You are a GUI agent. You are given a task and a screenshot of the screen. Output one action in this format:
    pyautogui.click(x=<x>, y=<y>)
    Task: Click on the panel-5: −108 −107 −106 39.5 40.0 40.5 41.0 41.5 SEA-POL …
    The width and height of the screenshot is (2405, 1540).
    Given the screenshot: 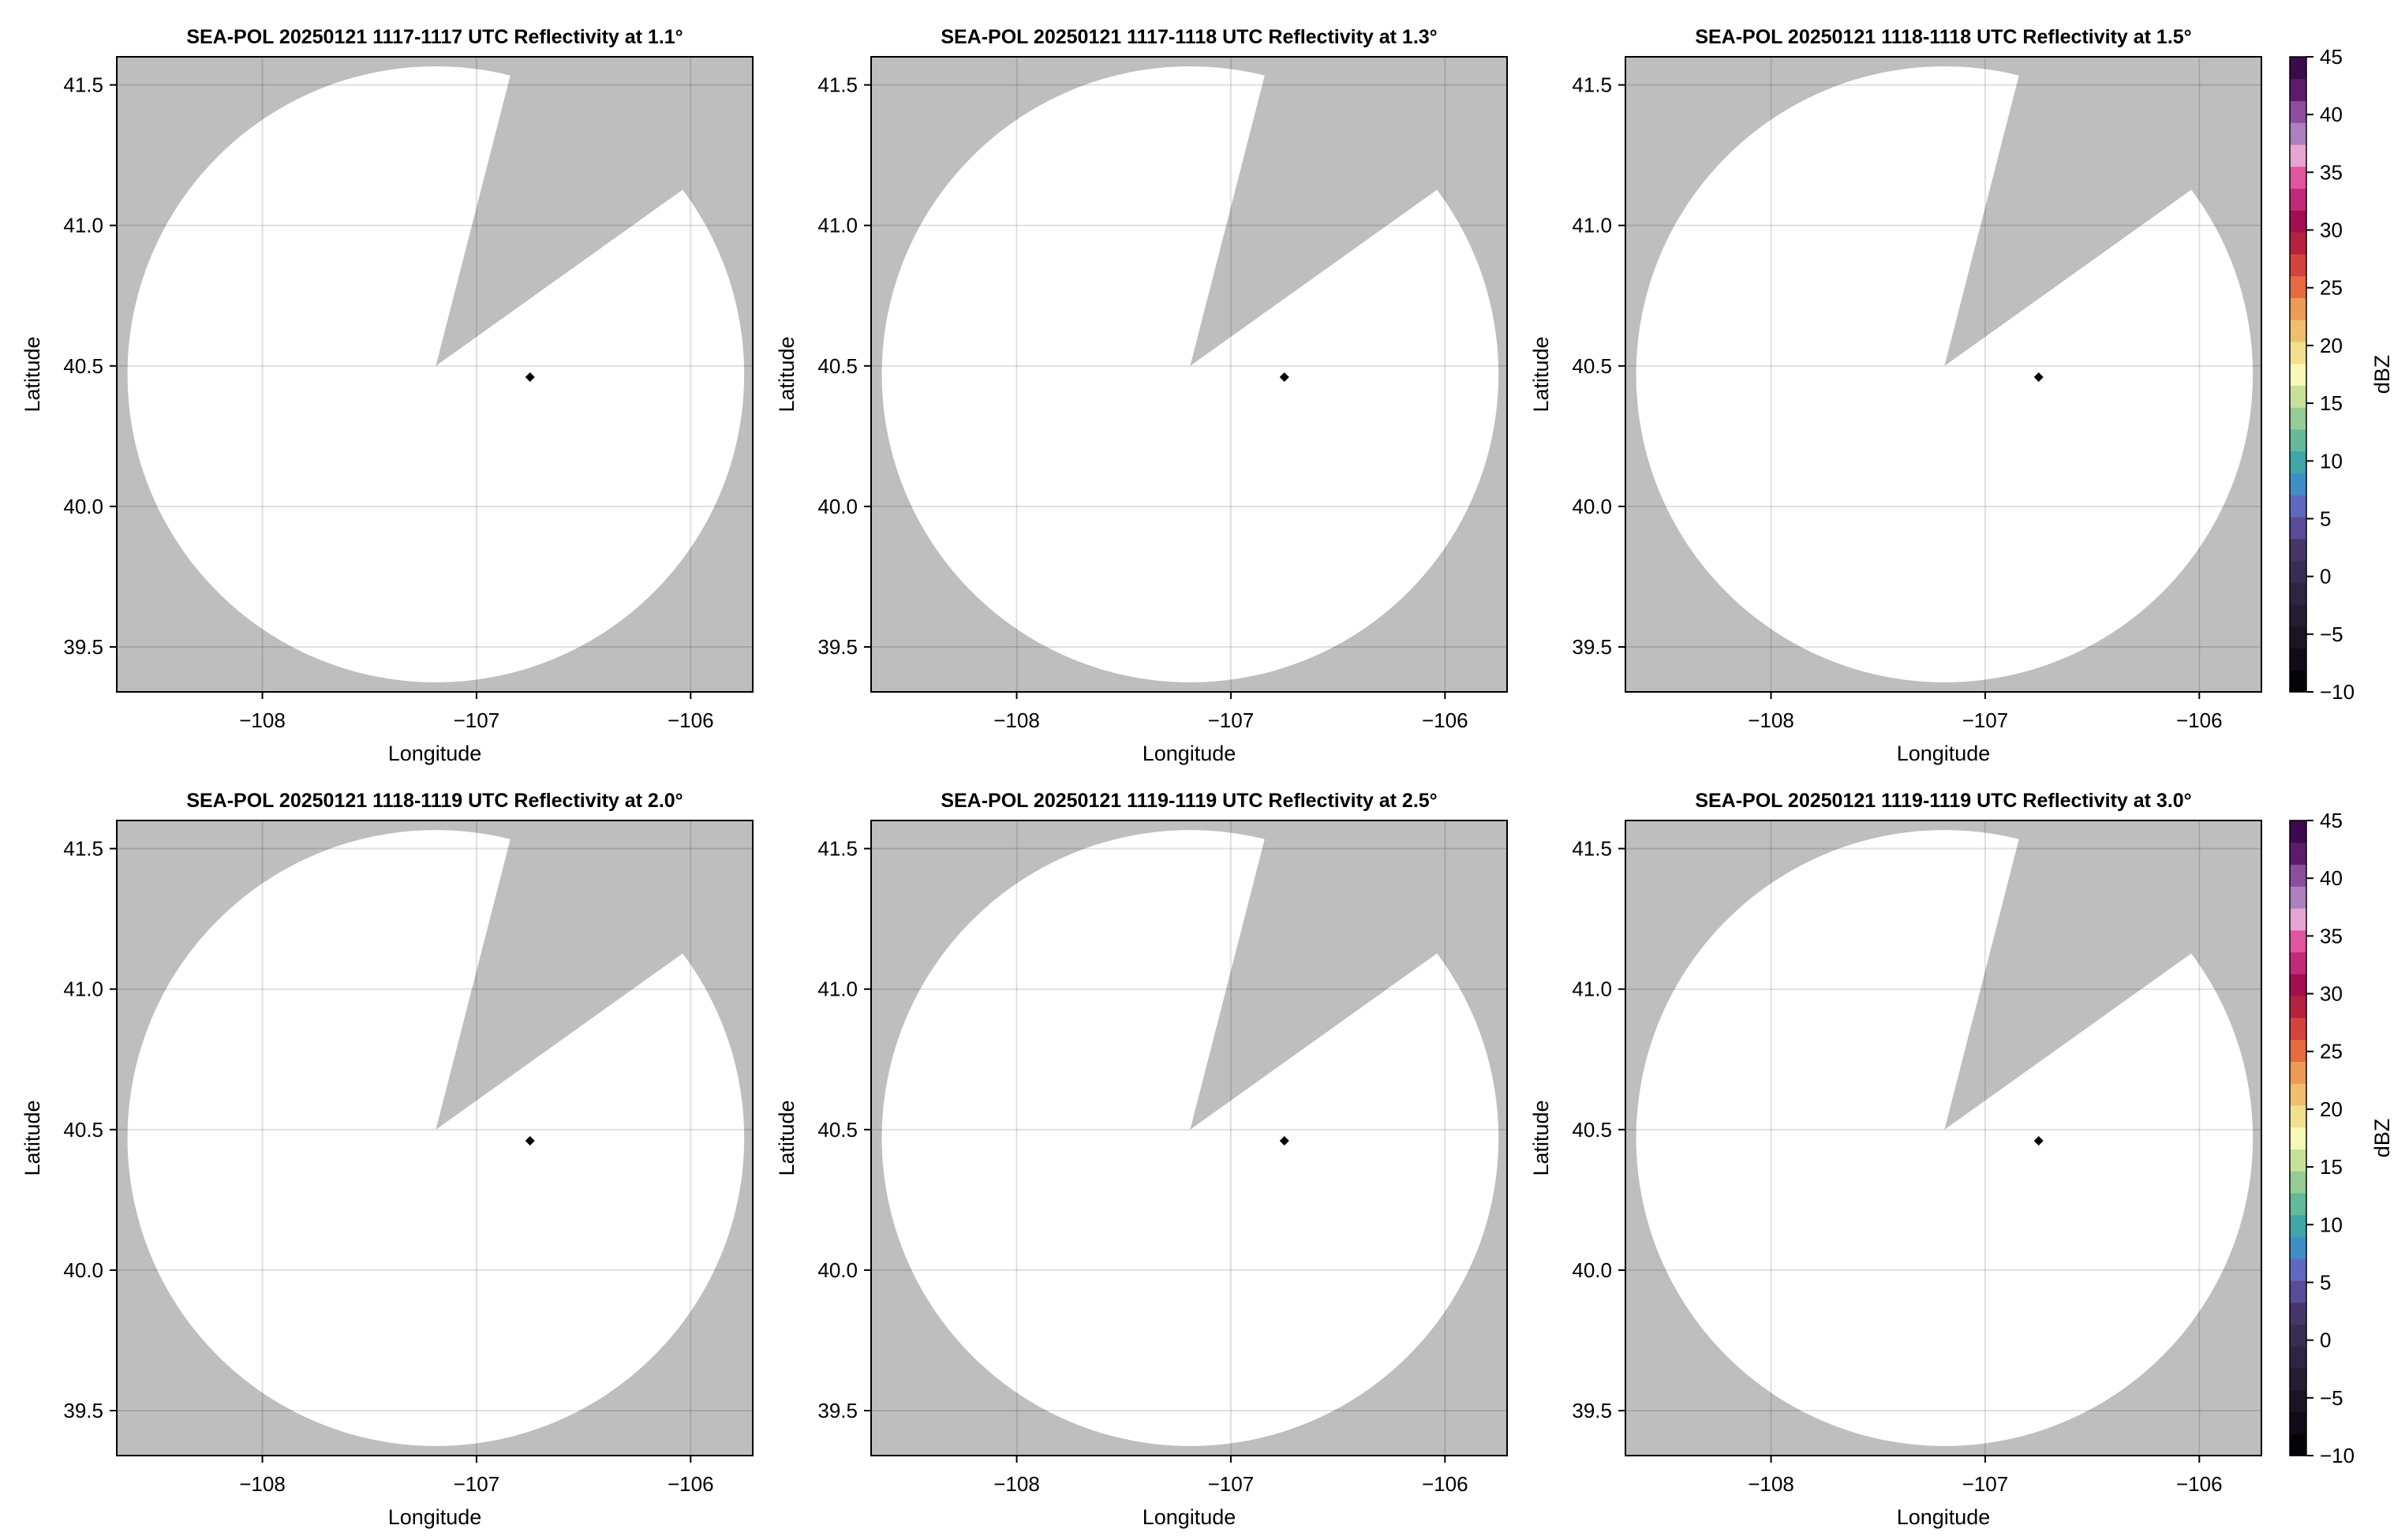 What is the action you would take?
    pyautogui.click(x=1142, y=1159)
    